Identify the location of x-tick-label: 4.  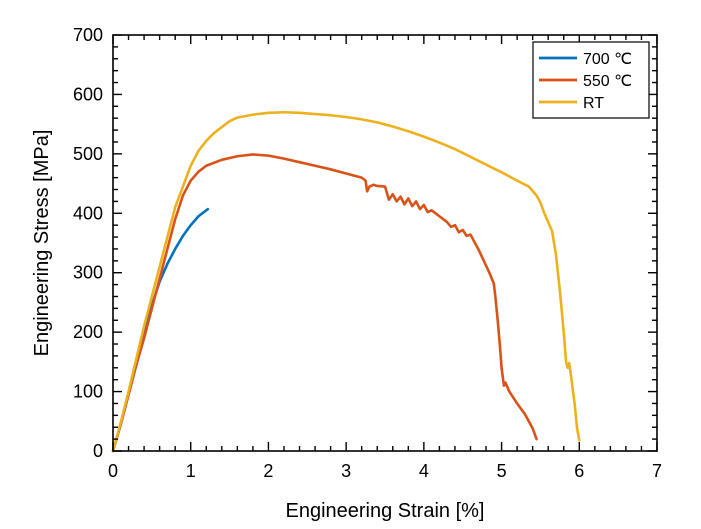
(424, 471).